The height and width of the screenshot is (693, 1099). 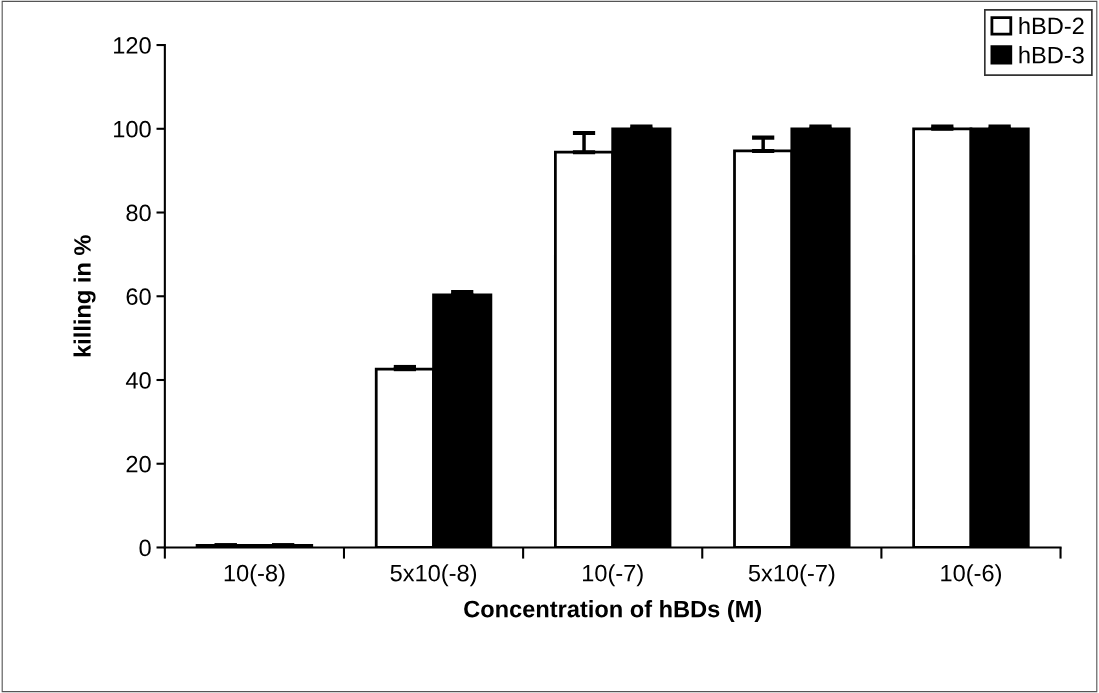 What do you see at coordinates (971, 575) in the screenshot?
I see `x-tick-label: 10(-6)` at bounding box center [971, 575].